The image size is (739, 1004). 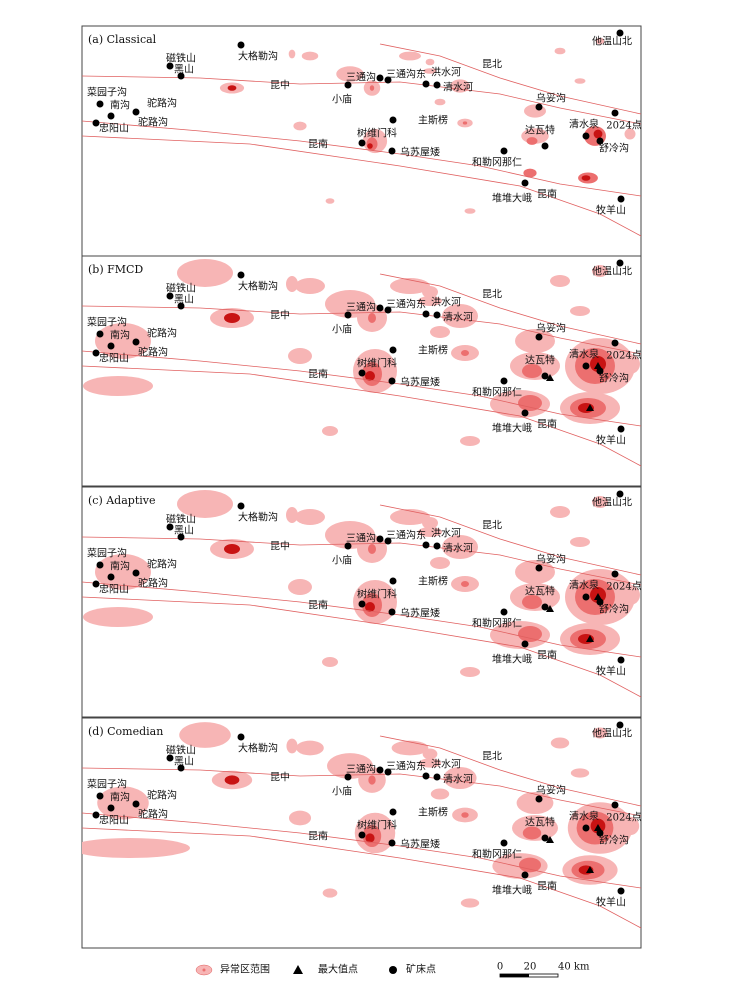 What do you see at coordinates (406, 304) in the screenshot?
I see `place-label: 三通沟东` at bounding box center [406, 304].